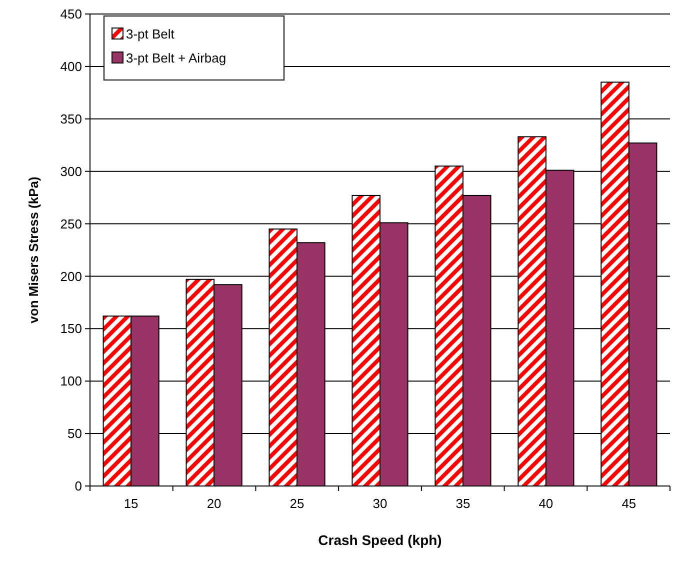 This screenshot has height=561, width=676. Describe the element at coordinates (71, 118) in the screenshot. I see `y-tick-label: 350` at that location.